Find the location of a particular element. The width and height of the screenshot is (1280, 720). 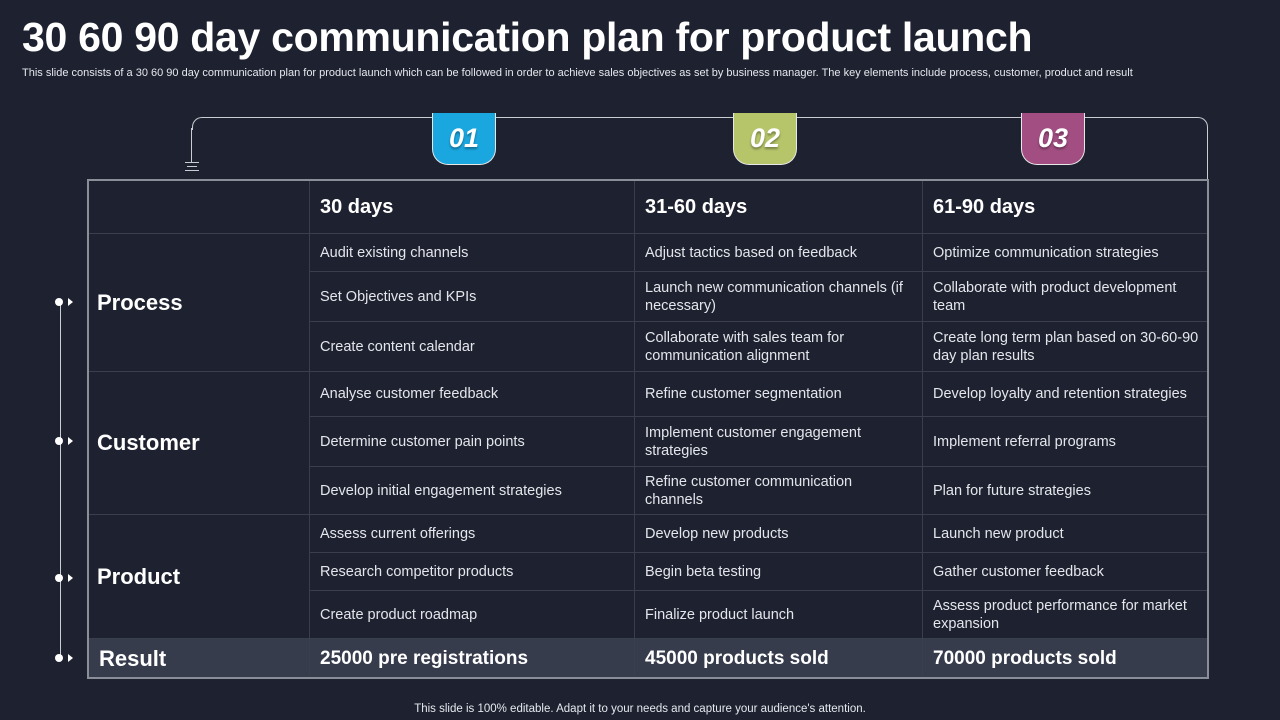

table-cell: Determine customer pain points is located at coordinates (472, 442).